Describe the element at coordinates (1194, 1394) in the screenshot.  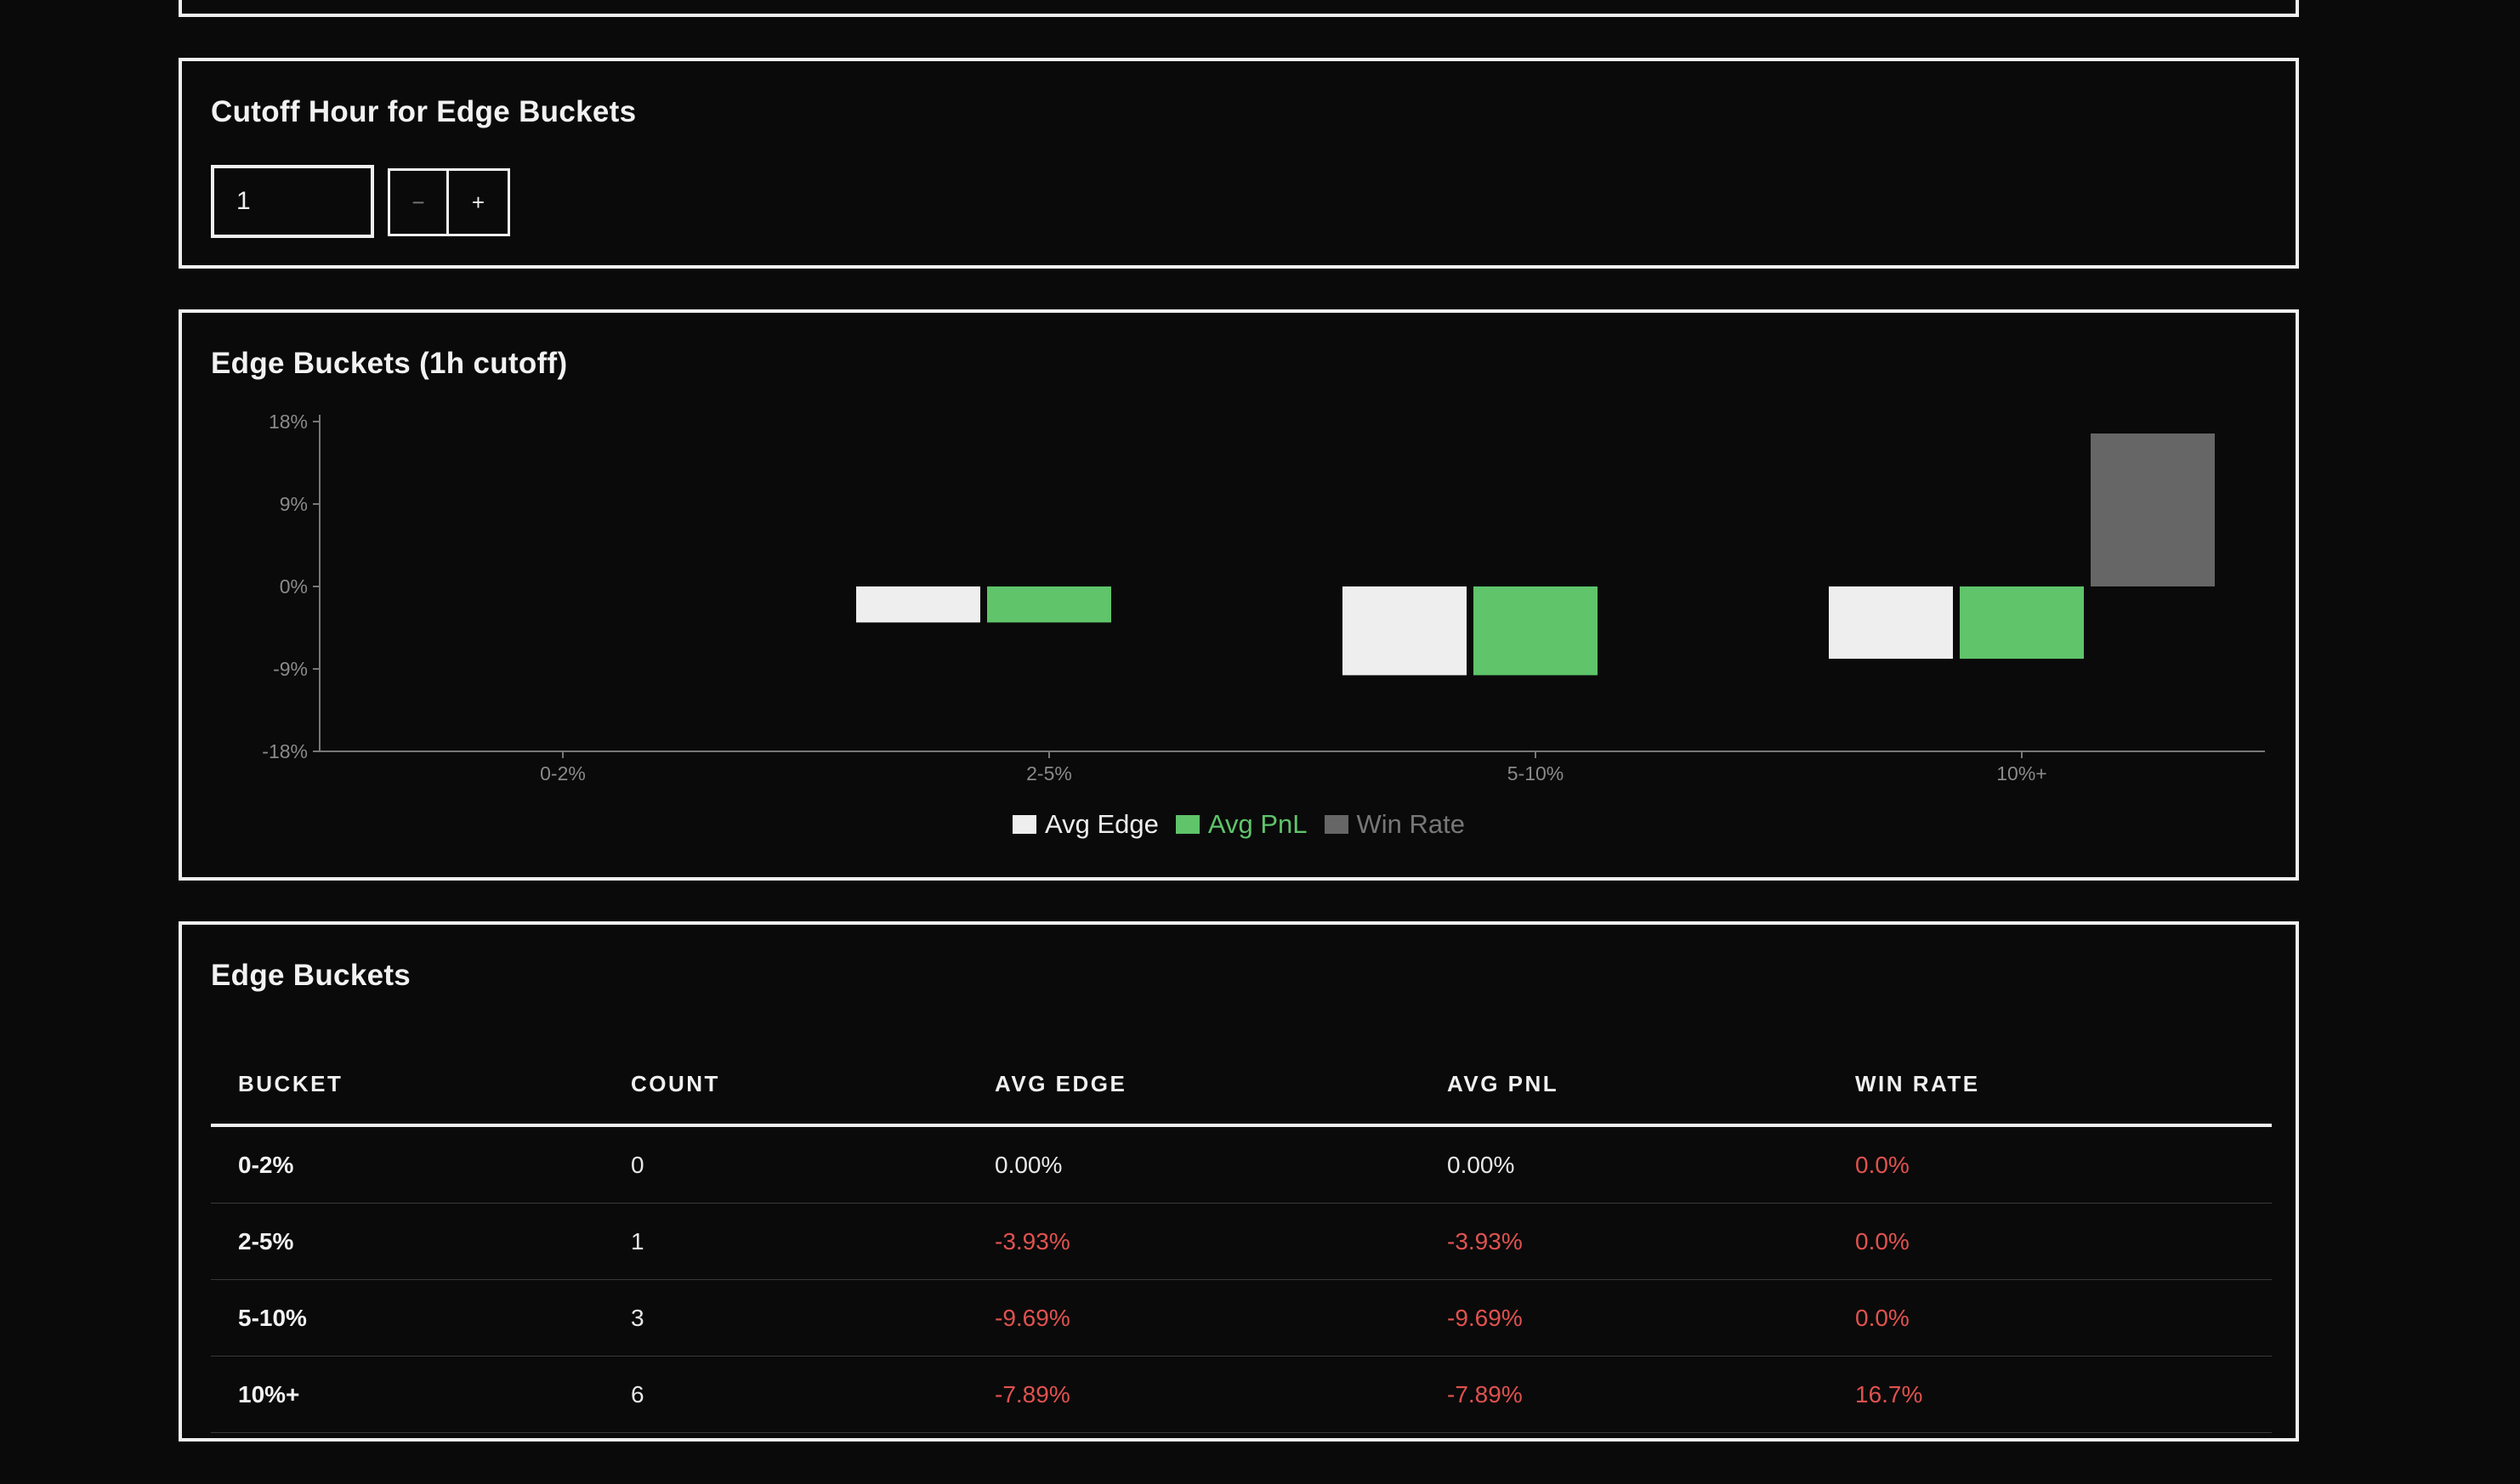
I see `cell-avg-edge: -7.89%` at that location.